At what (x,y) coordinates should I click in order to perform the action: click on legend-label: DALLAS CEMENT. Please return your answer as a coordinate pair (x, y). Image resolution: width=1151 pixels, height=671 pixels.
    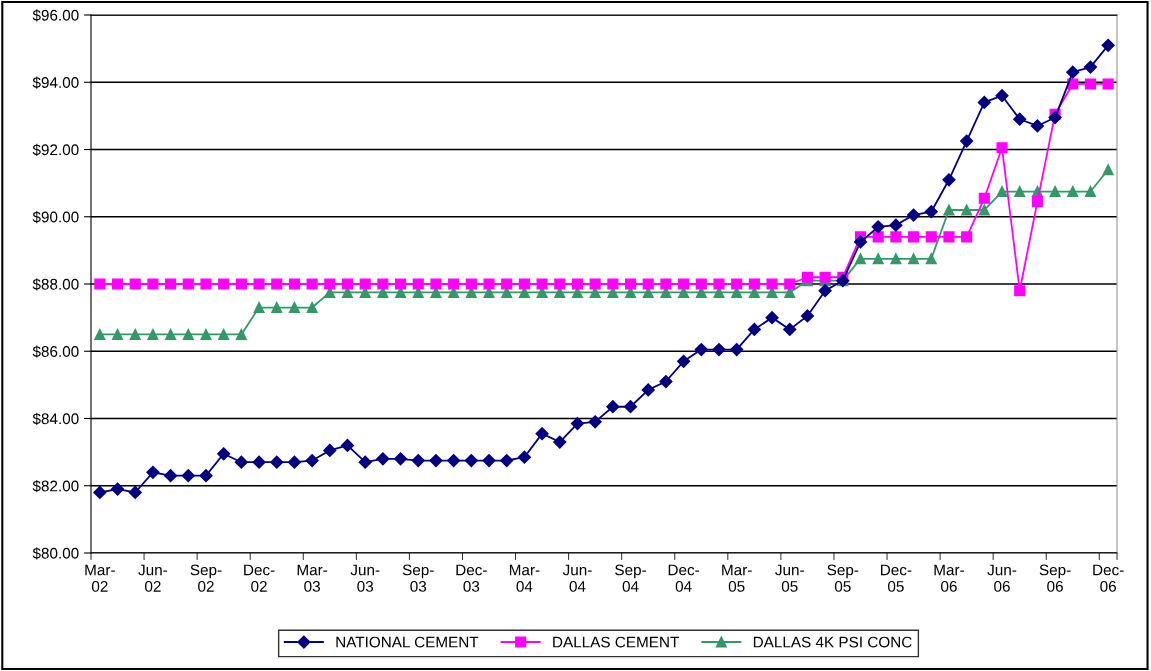
    Looking at the image, I should click on (616, 642).